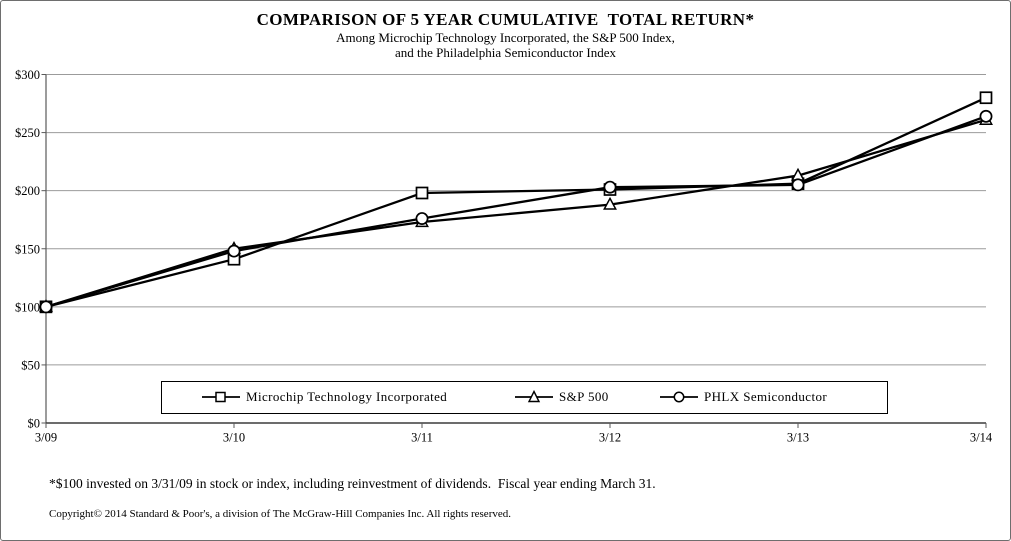  What do you see at coordinates (30, 365) in the screenshot?
I see `y-tick-label: $50` at bounding box center [30, 365].